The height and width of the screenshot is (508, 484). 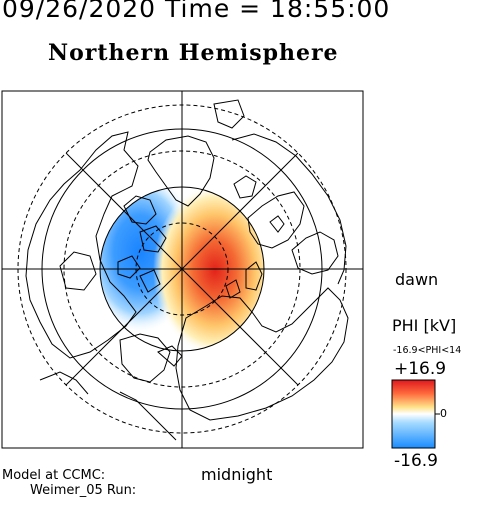 I want to click on coastline-europe-asia, so click(x=280, y=192).